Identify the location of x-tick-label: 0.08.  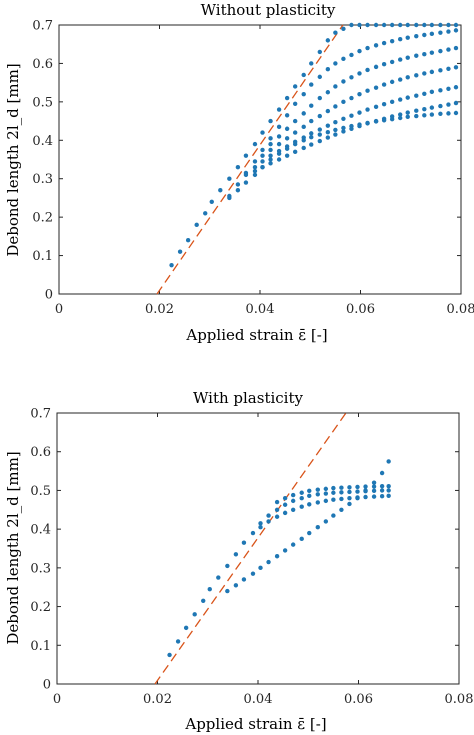
(460, 309).